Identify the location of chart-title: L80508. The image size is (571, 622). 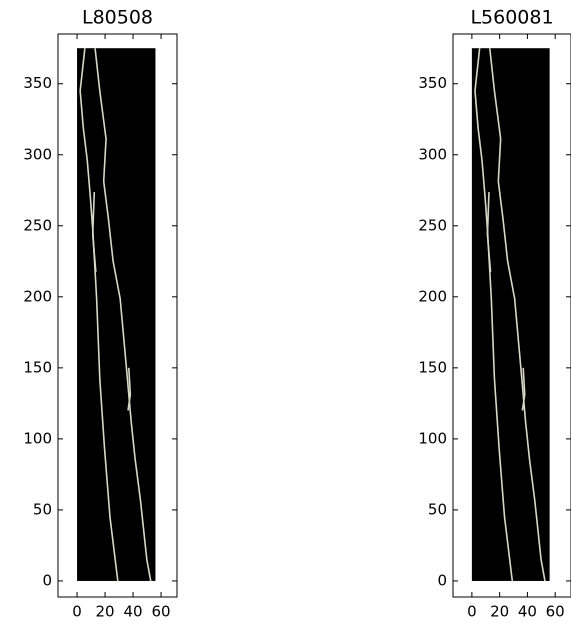
(117, 18).